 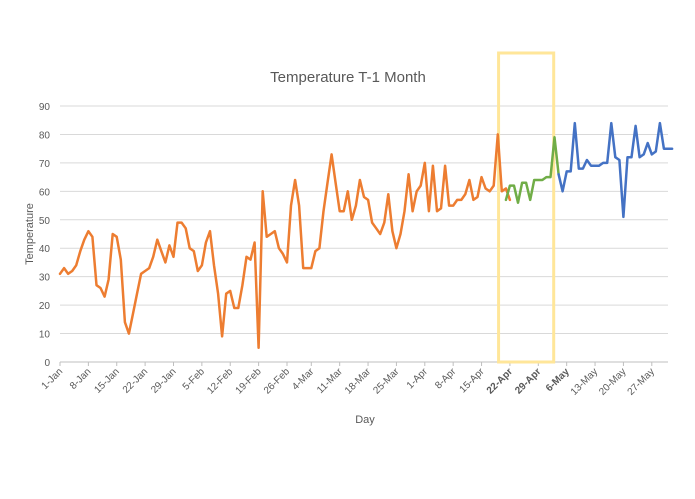 I want to click on y-tick-label: 30, so click(x=45, y=278).